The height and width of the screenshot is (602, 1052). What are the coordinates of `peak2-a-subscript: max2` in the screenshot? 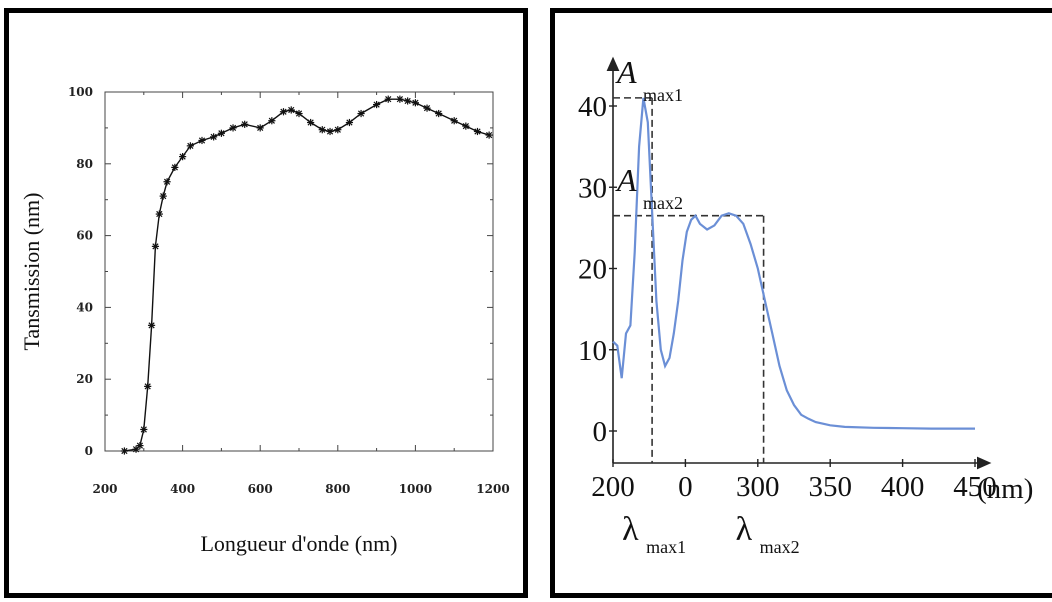 It's located at (663, 203).